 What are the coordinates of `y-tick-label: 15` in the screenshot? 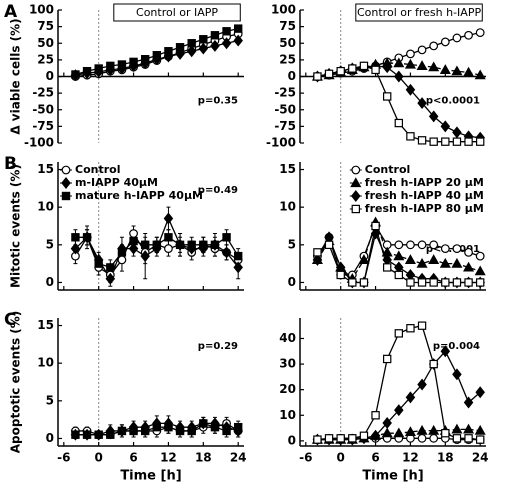 It's located at (287, 169).